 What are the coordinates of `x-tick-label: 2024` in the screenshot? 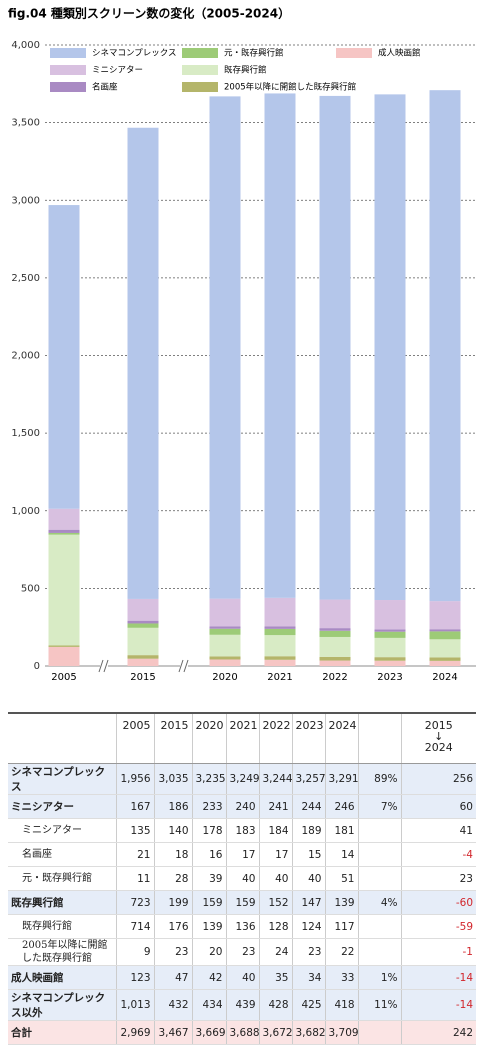 It's located at (444, 677).